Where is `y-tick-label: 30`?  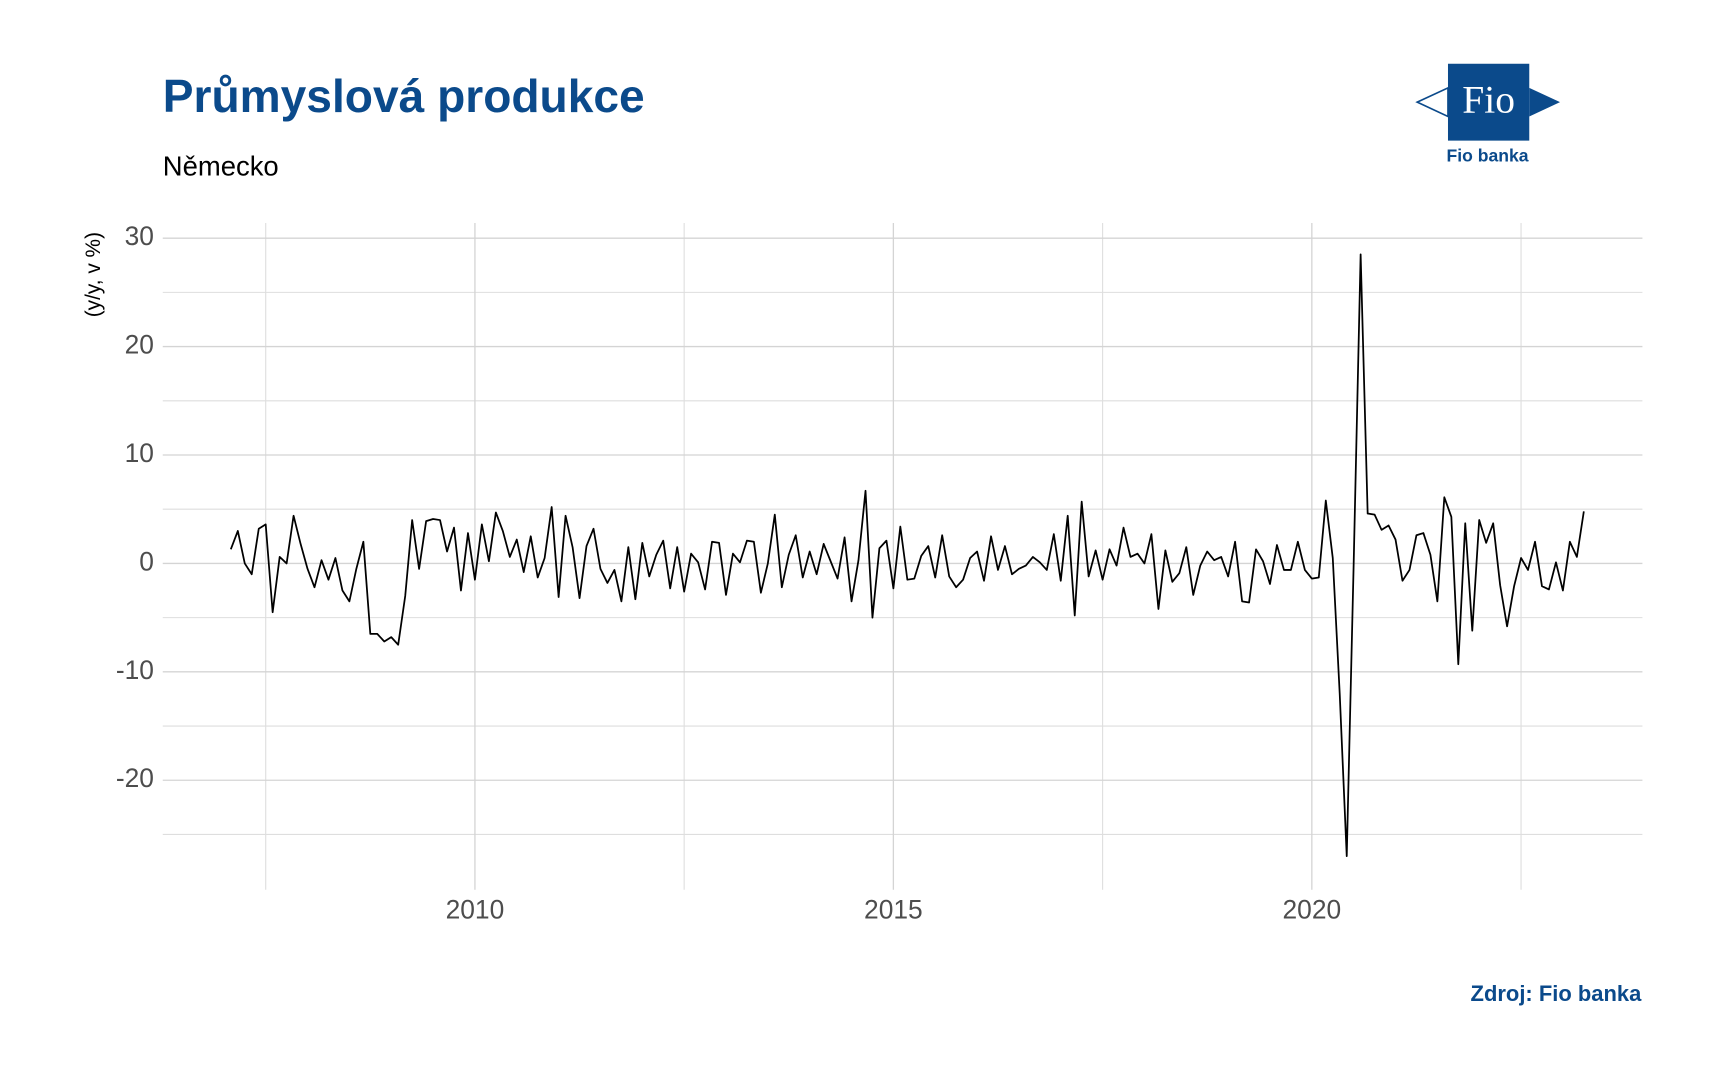 y-tick-label: 30 is located at coordinates (139, 236).